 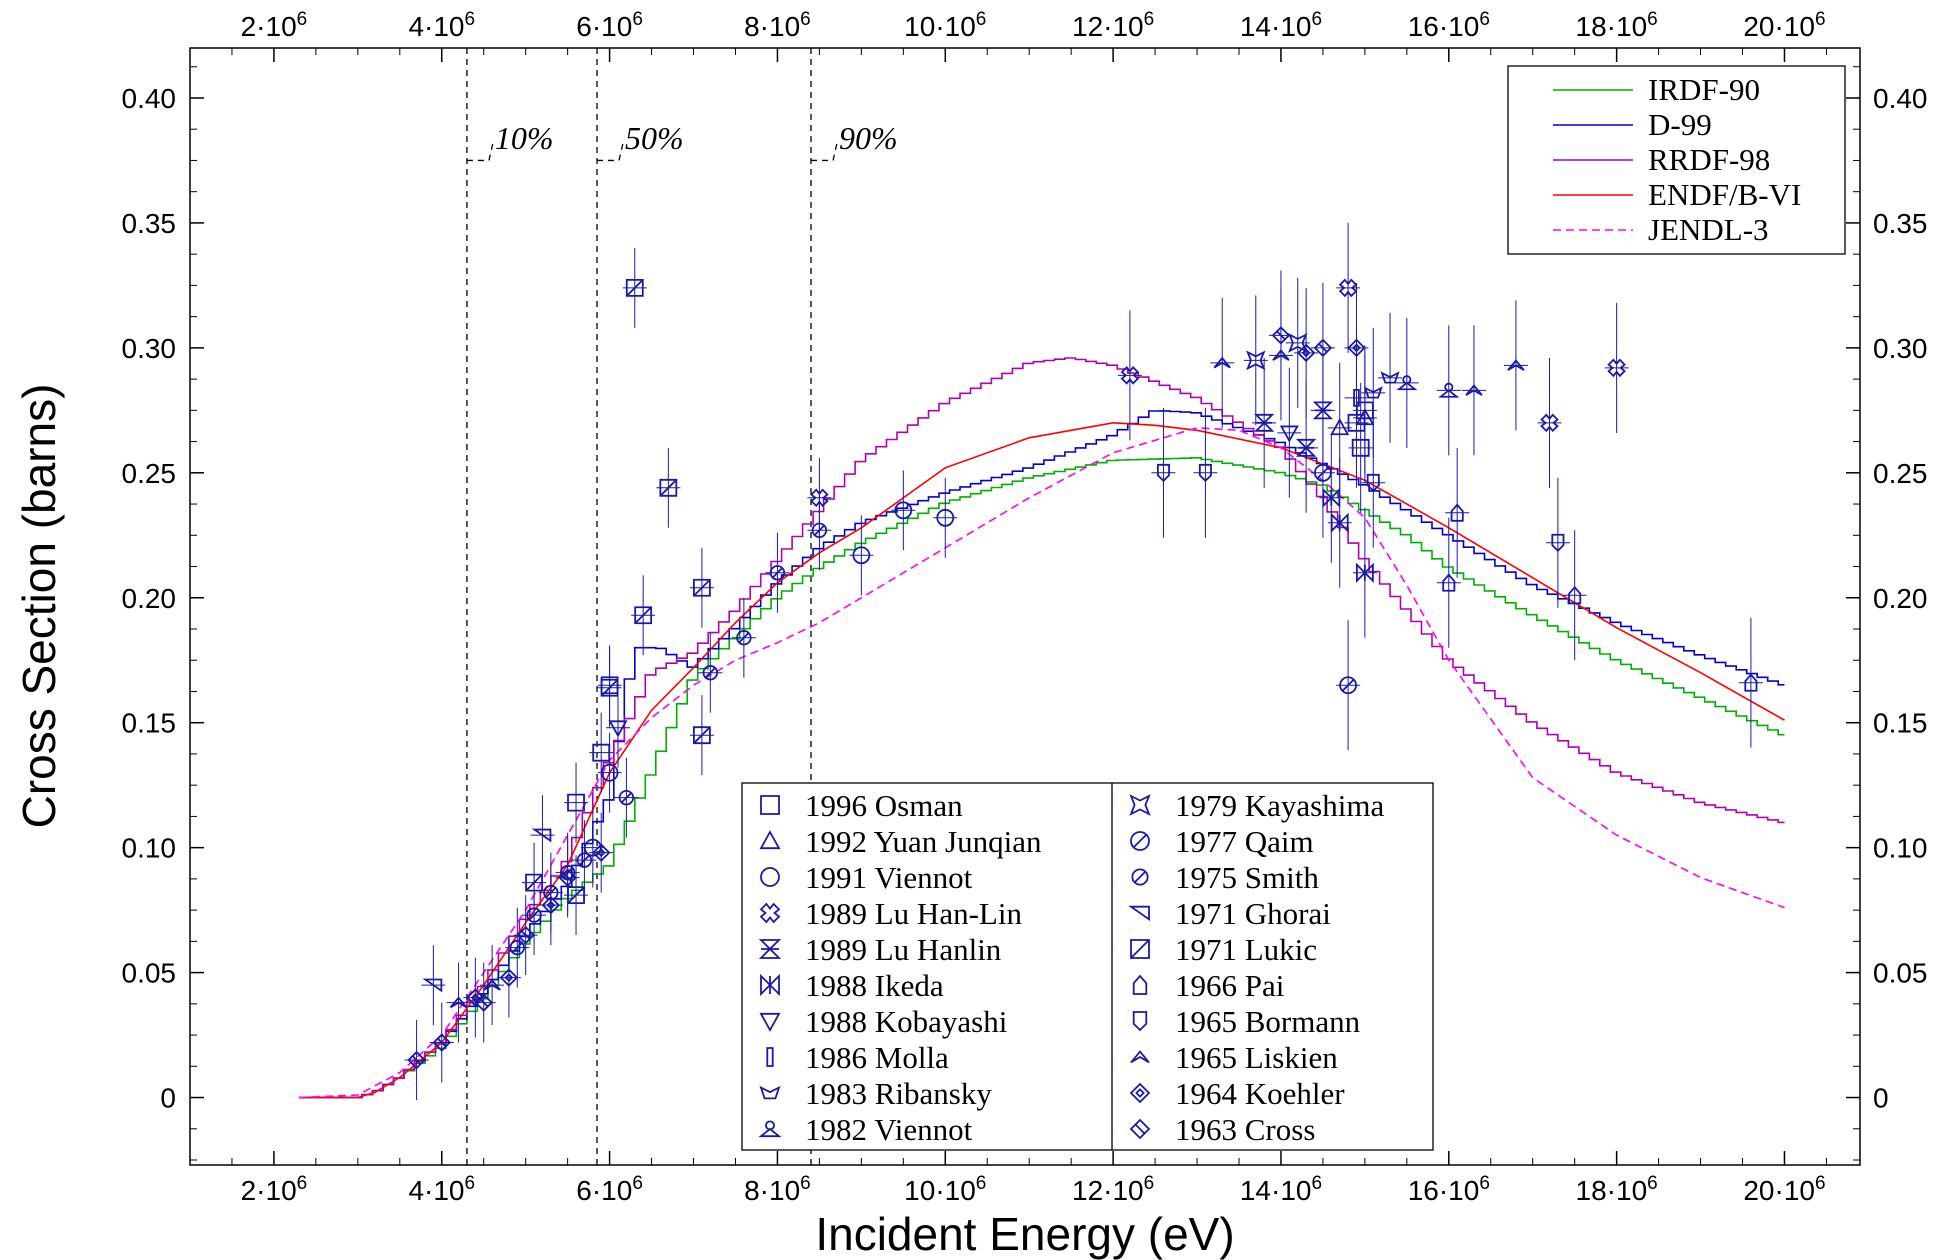 What do you see at coordinates (149, 223) in the screenshot?
I see `y-tick-label: 0.35` at bounding box center [149, 223].